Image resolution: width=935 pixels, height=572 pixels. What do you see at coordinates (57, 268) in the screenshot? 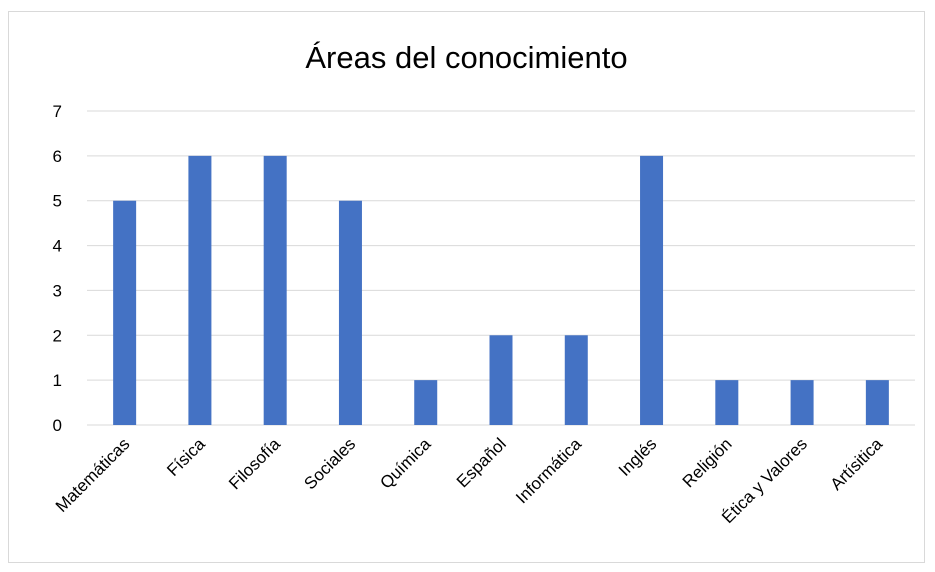
I see `y-axis-ticks: 0 1 2 3 4 5 6 7` at bounding box center [57, 268].